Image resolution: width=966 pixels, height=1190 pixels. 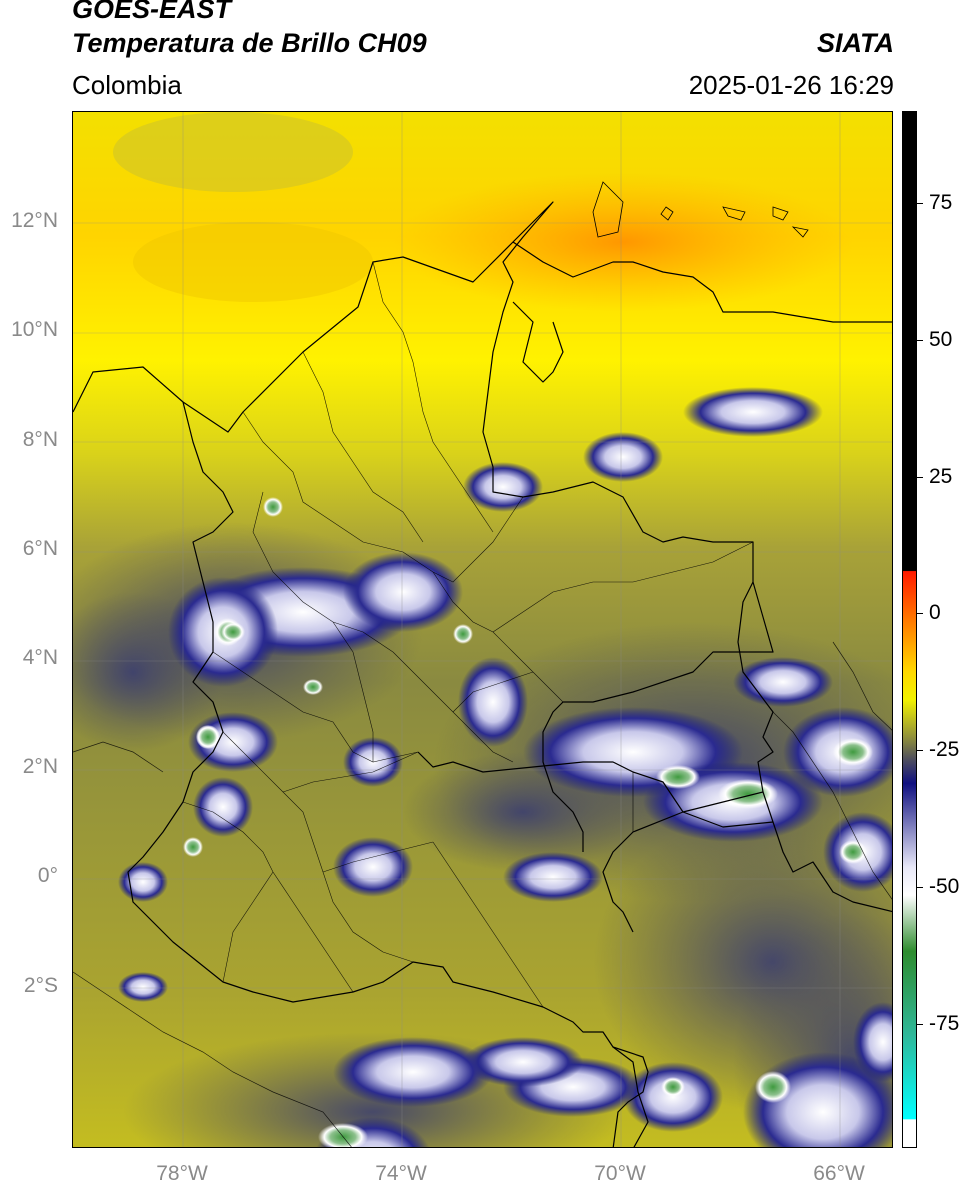 I want to click on colorbar-label: 50, so click(x=941, y=339).